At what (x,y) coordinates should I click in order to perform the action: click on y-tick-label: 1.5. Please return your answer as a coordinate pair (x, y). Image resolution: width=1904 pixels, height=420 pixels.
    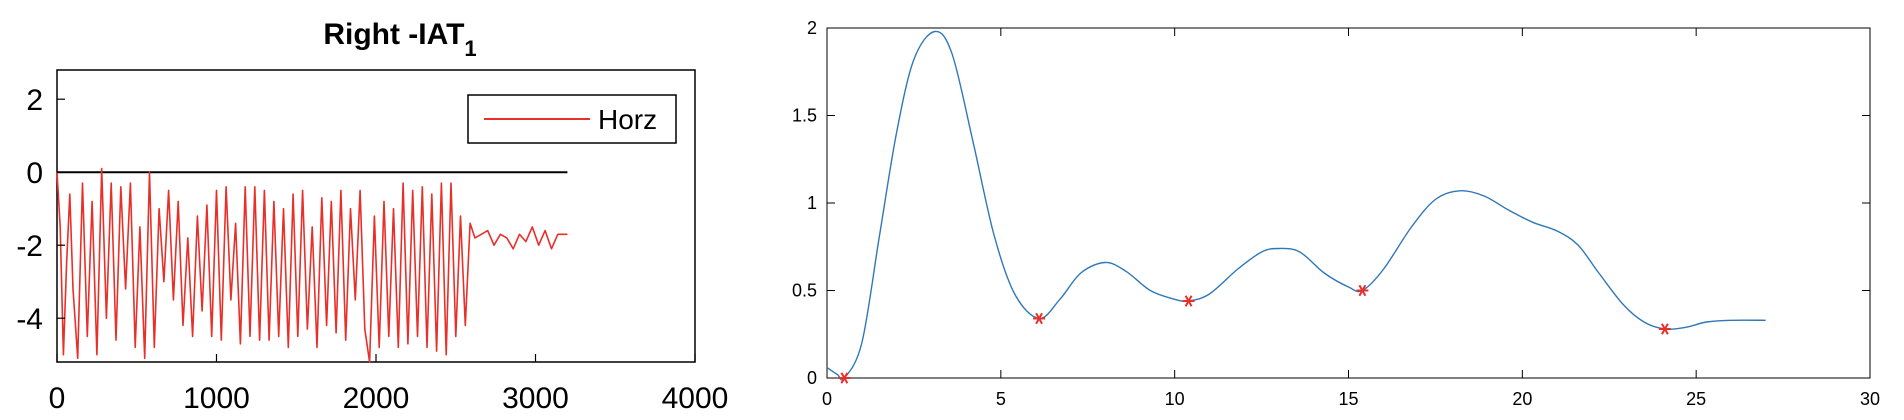
    Looking at the image, I should click on (804, 116).